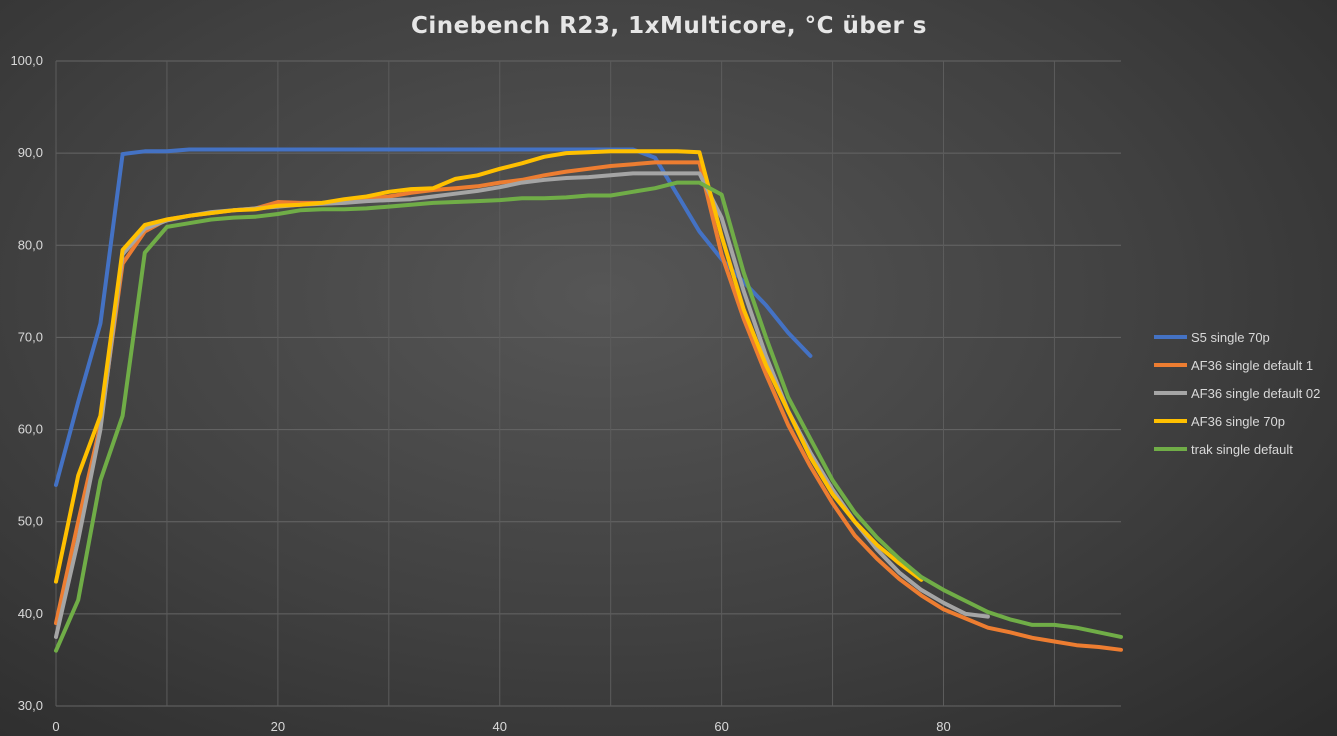 Image resolution: width=1337 pixels, height=736 pixels. I want to click on y-axis-ticks: 30,0 40,0 50,0 60,0 70,0 80,0 90,0 100,0, so click(26, 383).